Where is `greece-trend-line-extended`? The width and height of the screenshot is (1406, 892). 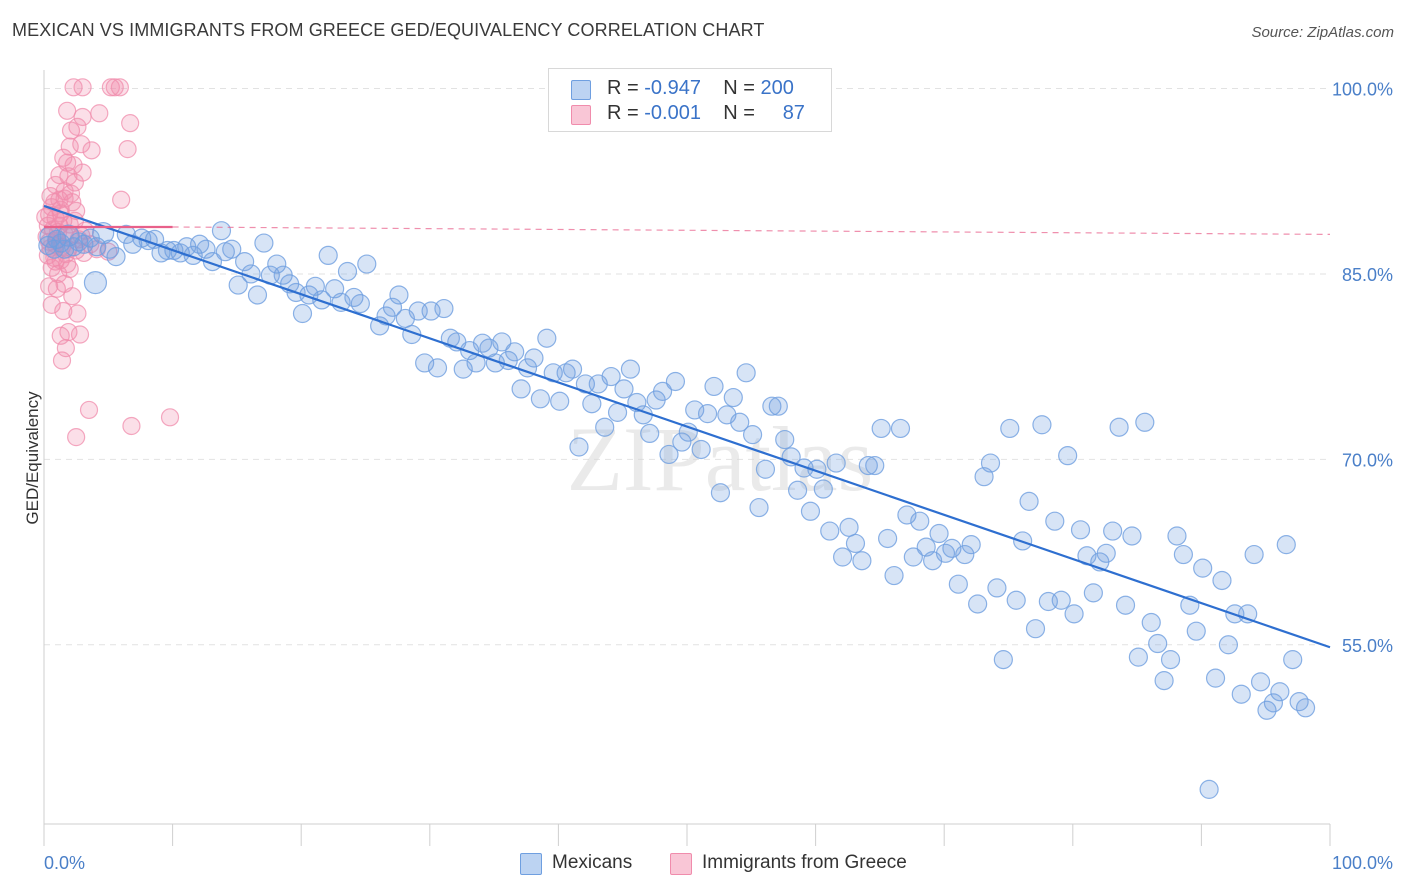 greece-trend-line-extended is located at coordinates (751, 230).